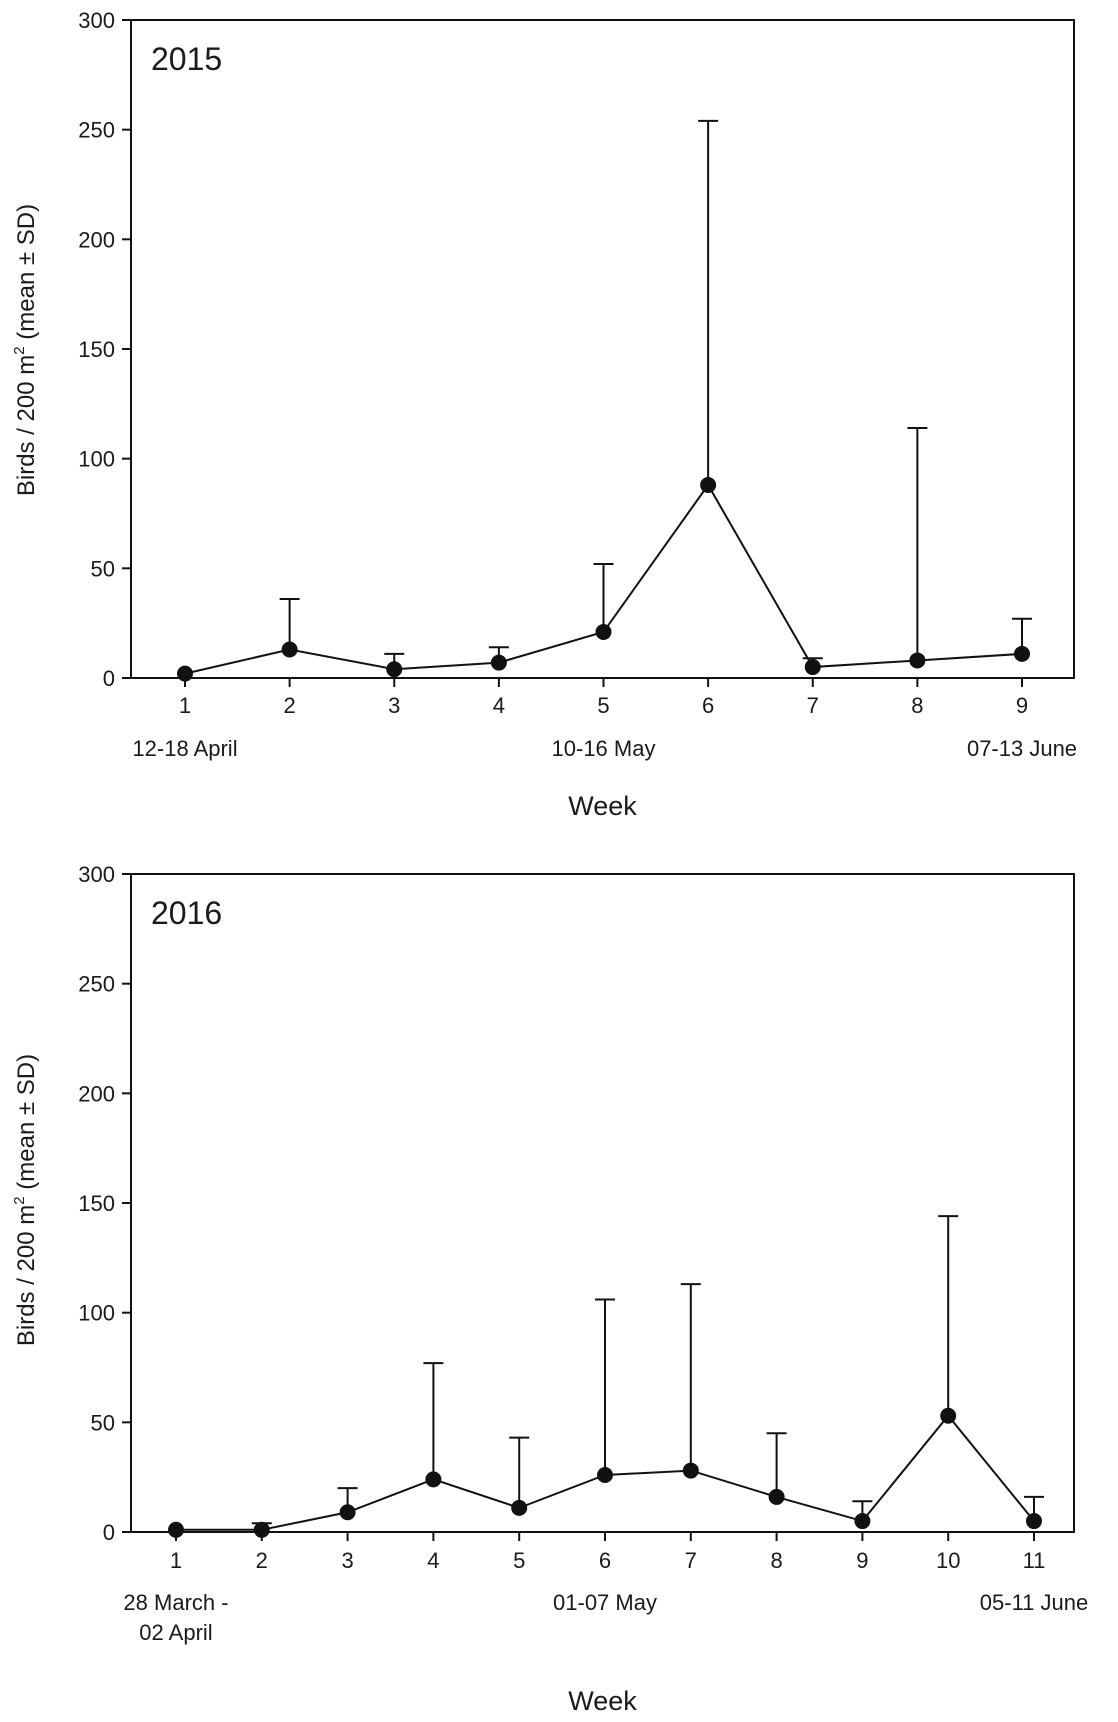 The height and width of the screenshot is (1722, 1118). Describe the element at coordinates (1022, 748) in the screenshot. I see `date-label: 07-13 June` at that location.